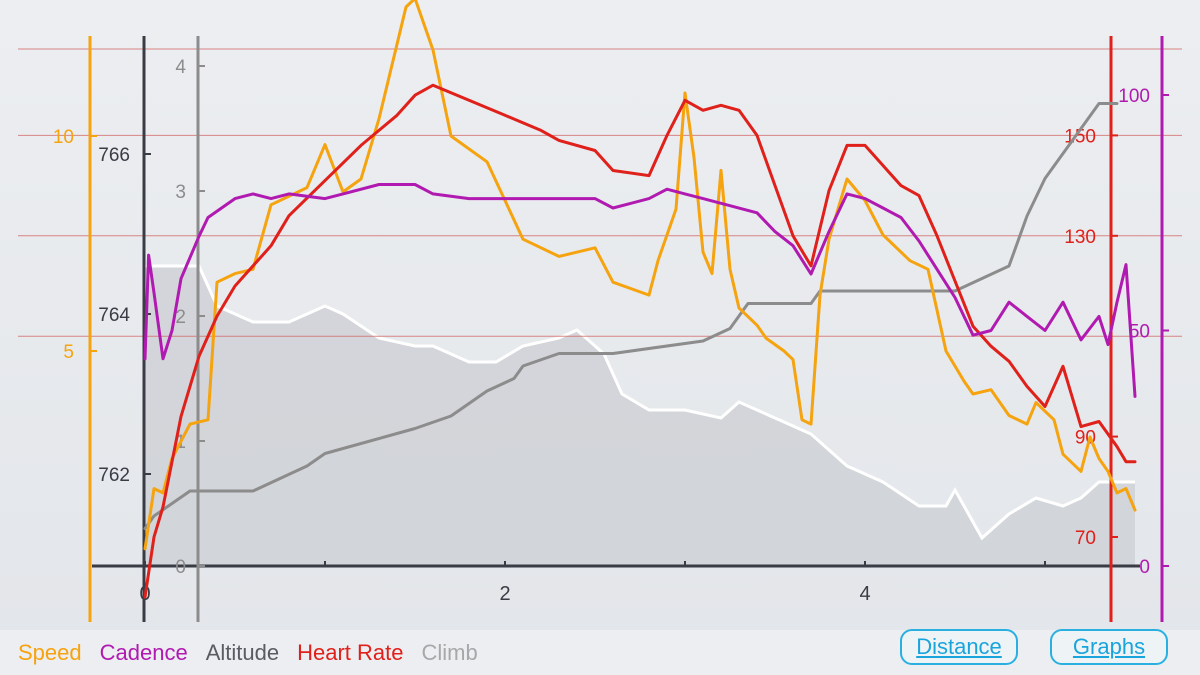 The image size is (1200, 675). What do you see at coordinates (1144, 567) in the screenshot?
I see `cadence-tick-label: 0` at bounding box center [1144, 567].